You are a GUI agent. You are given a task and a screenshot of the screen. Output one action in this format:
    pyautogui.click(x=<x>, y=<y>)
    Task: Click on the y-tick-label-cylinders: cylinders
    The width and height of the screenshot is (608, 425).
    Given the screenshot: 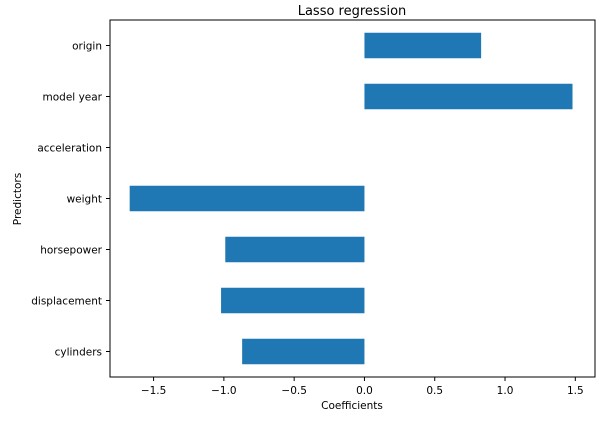 What is the action you would take?
    pyautogui.click(x=78, y=353)
    